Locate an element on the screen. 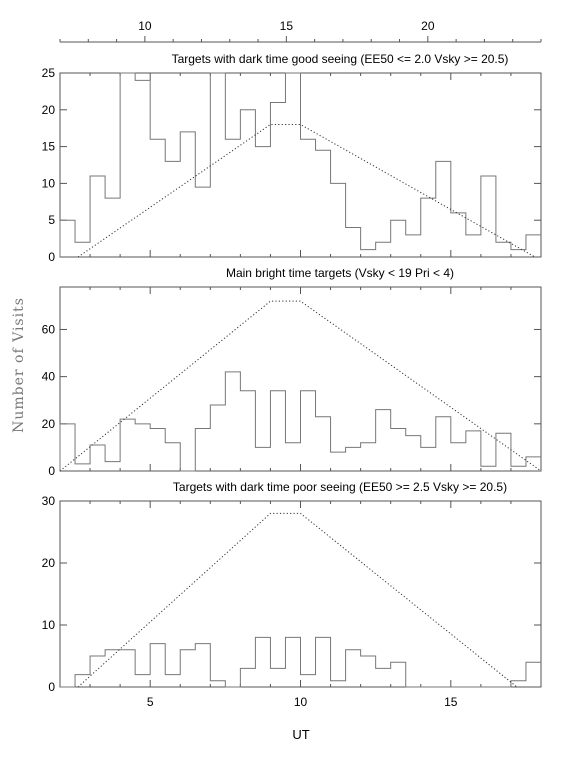 This screenshot has height=762, width=572. y-tick-label: 25 is located at coordinates (49, 73).